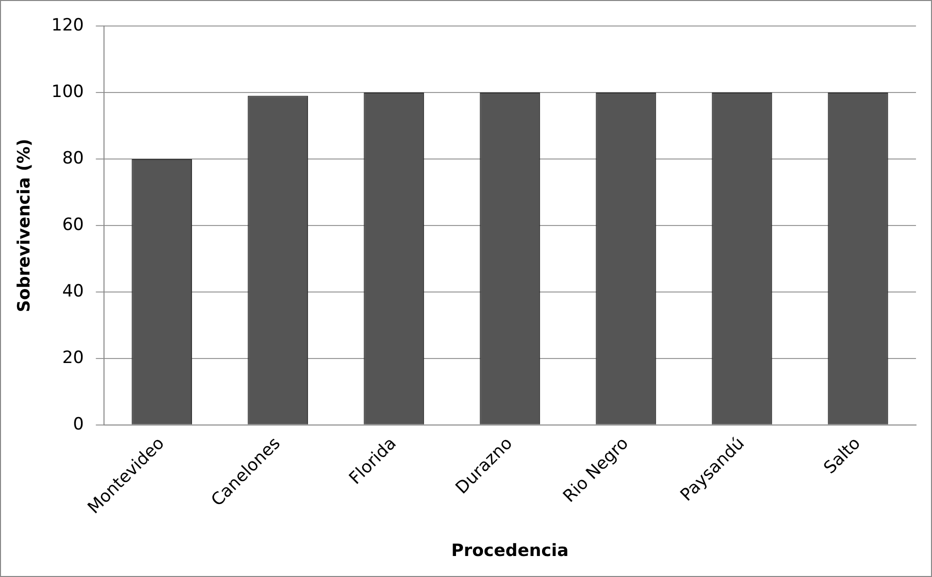 The width and height of the screenshot is (932, 577). What do you see at coordinates (73, 358) in the screenshot?
I see `y-tick-label: 20` at bounding box center [73, 358].